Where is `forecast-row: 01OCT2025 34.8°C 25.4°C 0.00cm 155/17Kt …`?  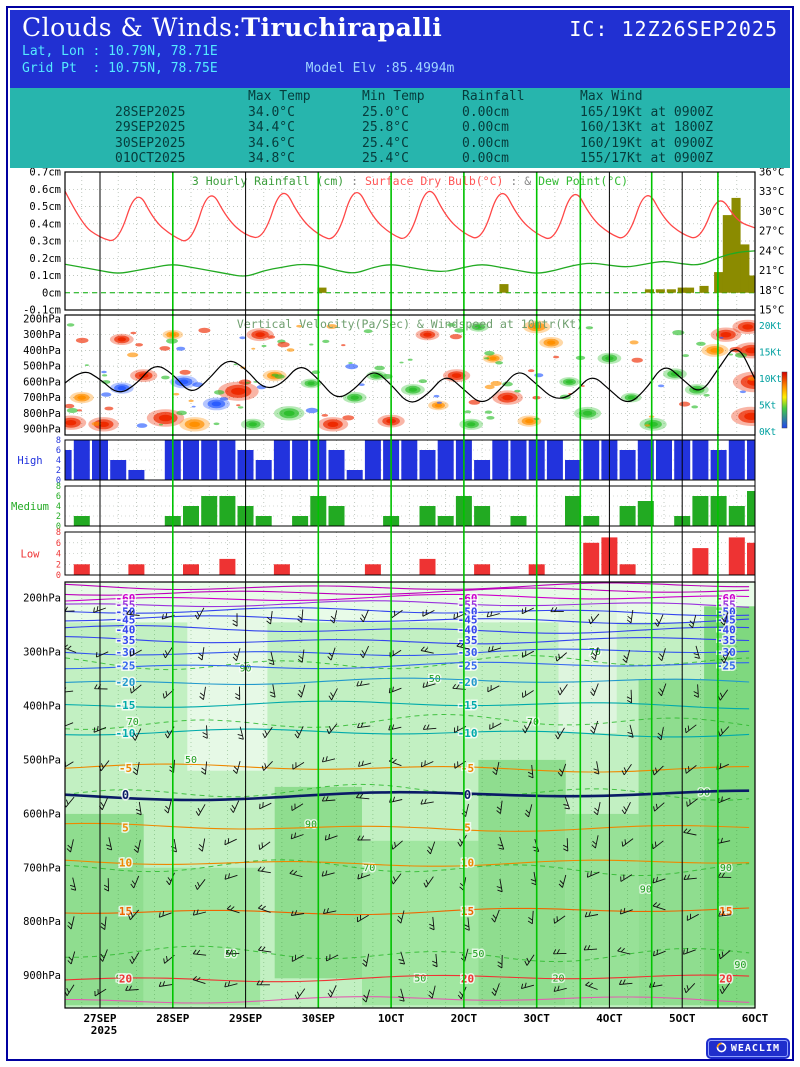
forecast-row: 01OCT2025 34.8°C 25.4°C 0.00cm 155/17Kt … is located at coordinates (400, 159).